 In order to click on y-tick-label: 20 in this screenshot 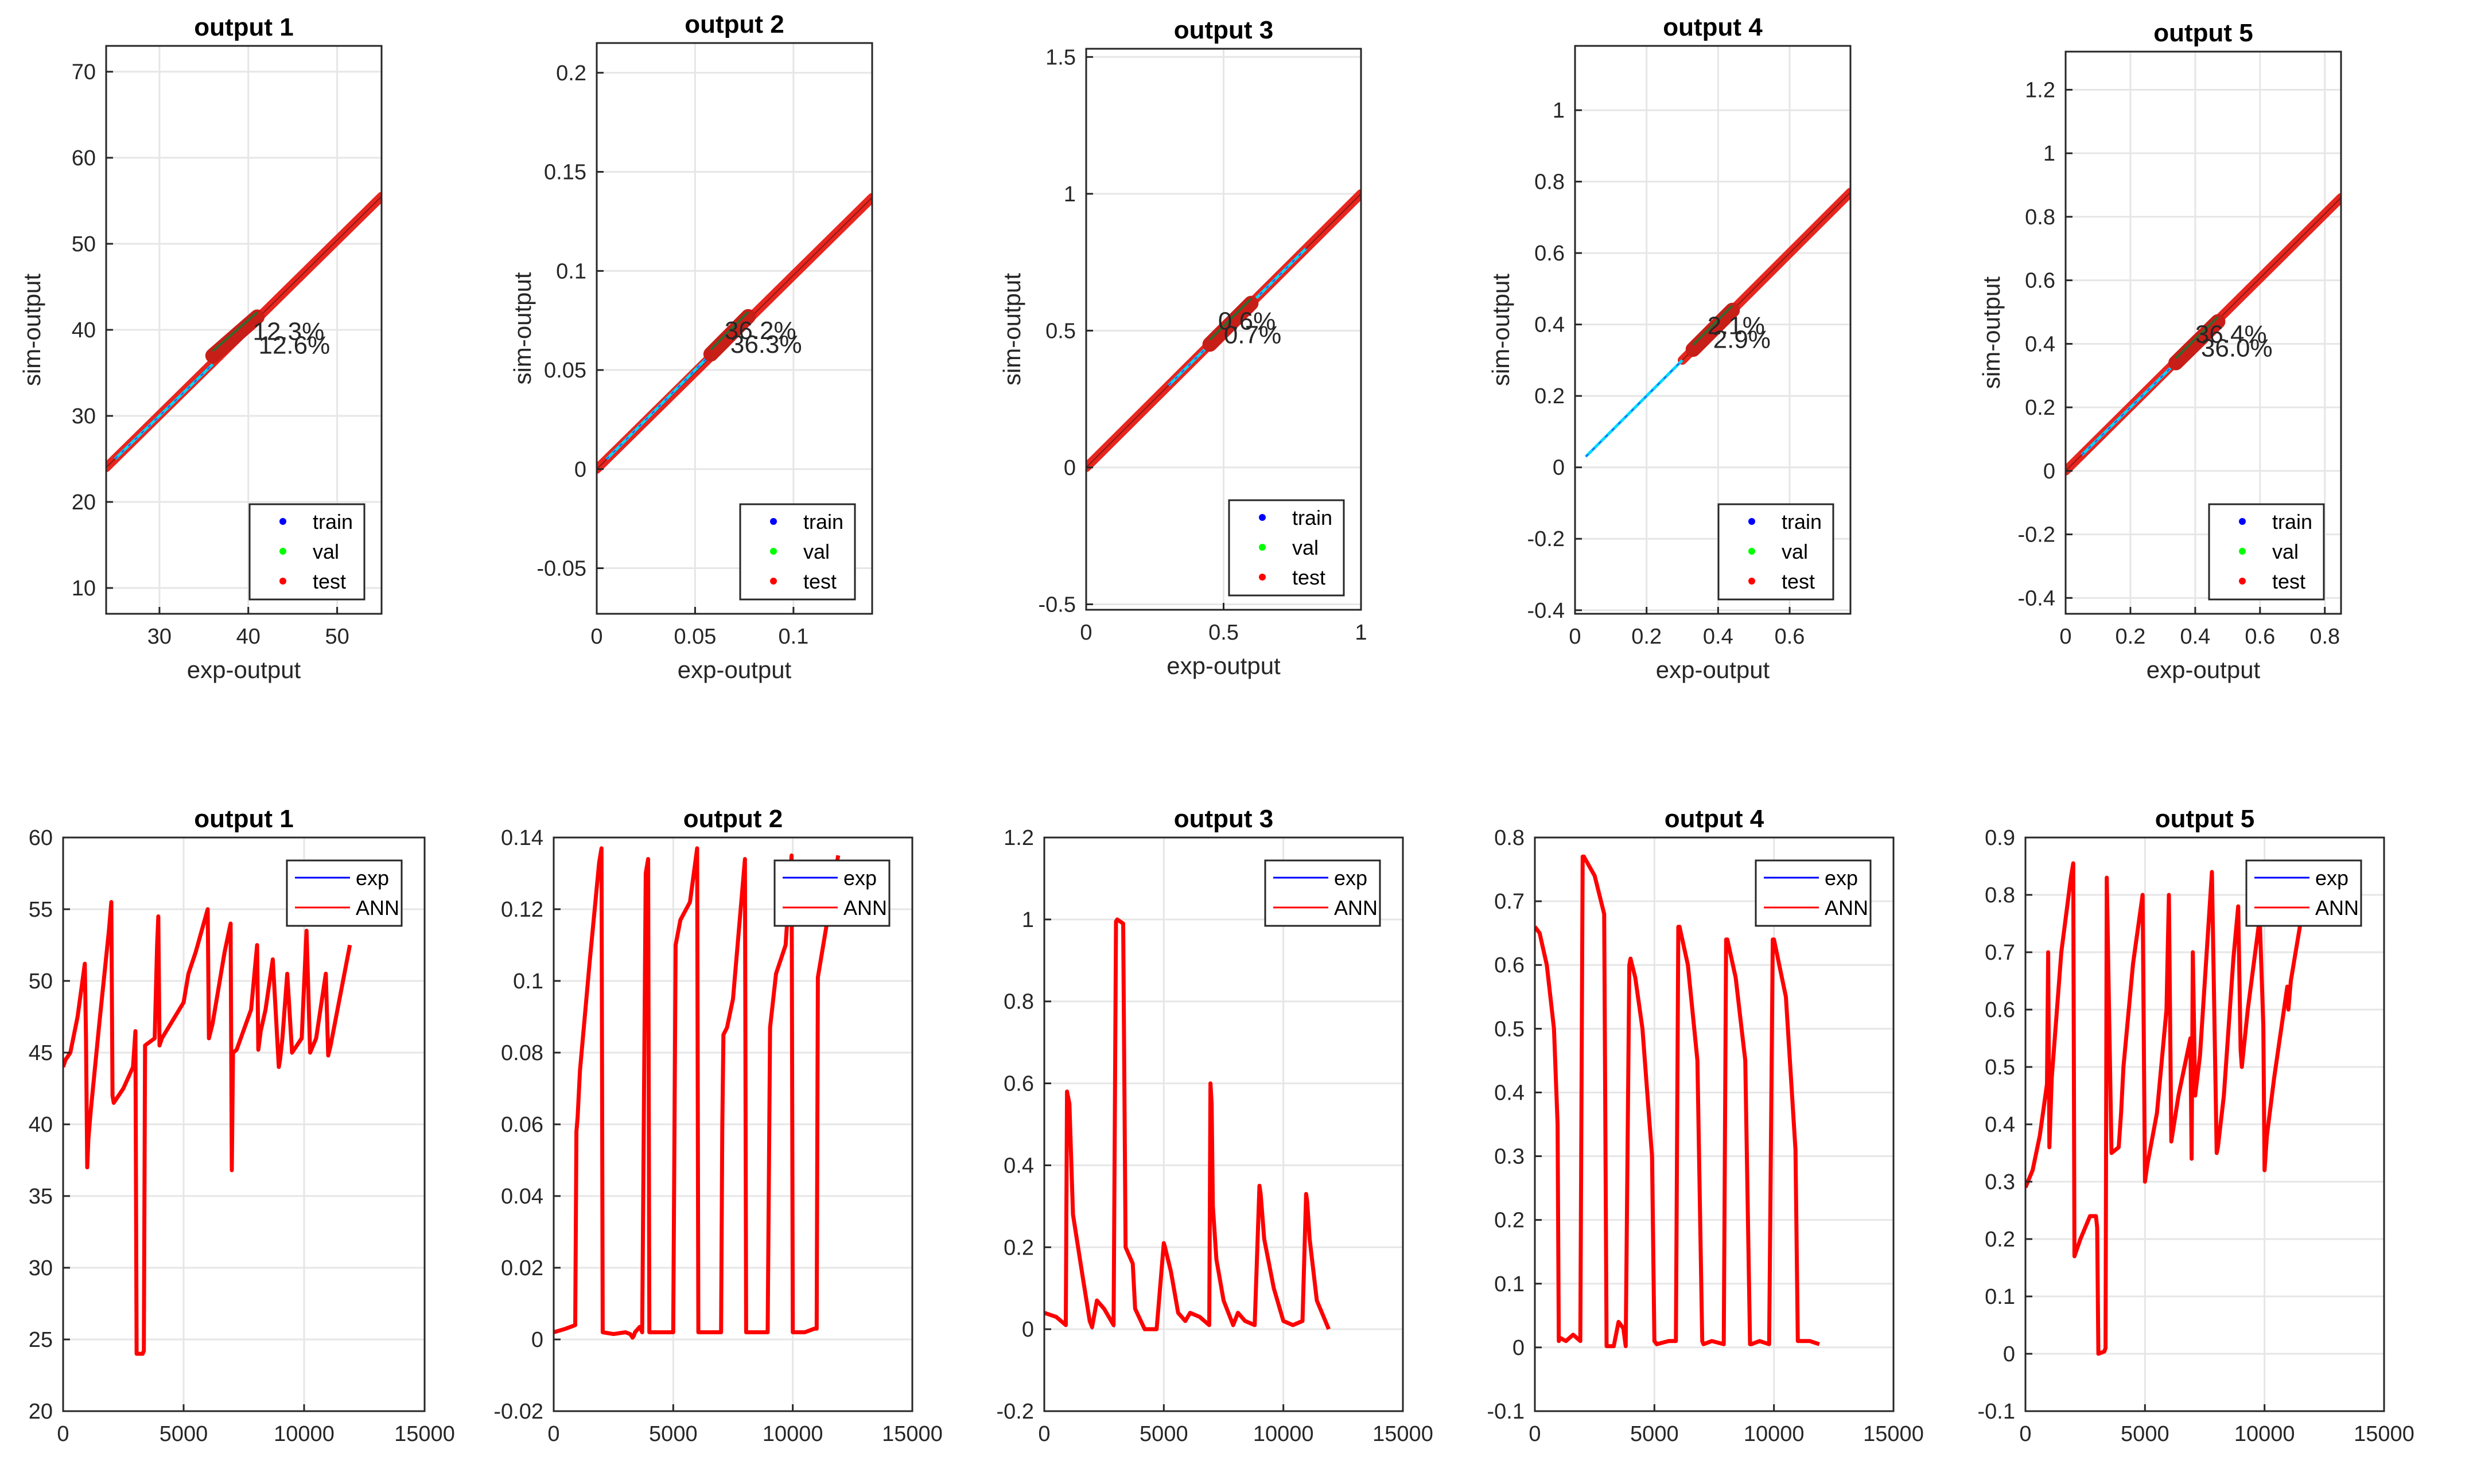, I will do `click(41, 1412)`.